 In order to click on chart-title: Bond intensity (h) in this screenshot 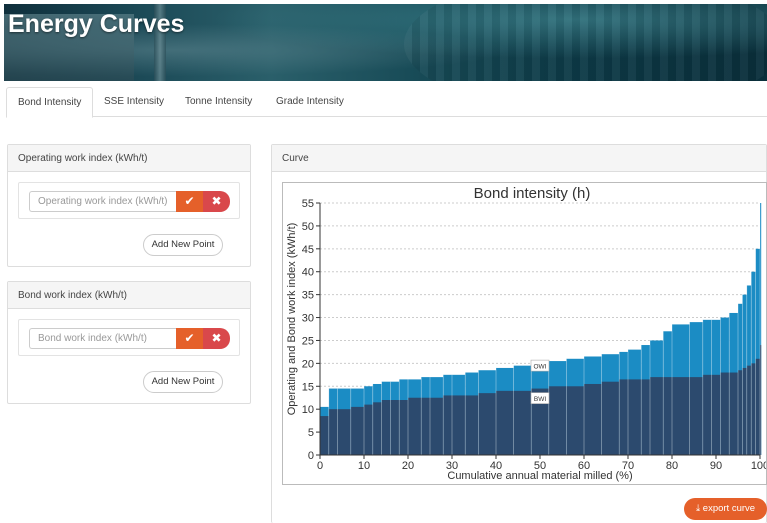, I will do `click(532, 193)`.